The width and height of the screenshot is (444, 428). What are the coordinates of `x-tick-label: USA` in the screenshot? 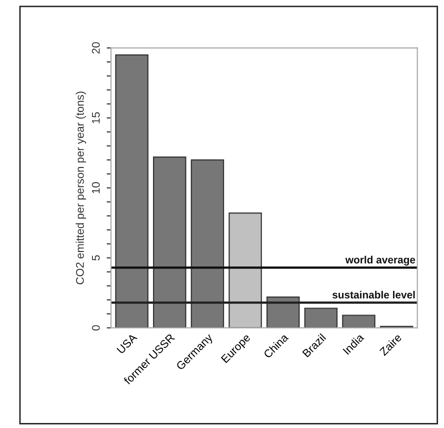 It's located at (127, 343).